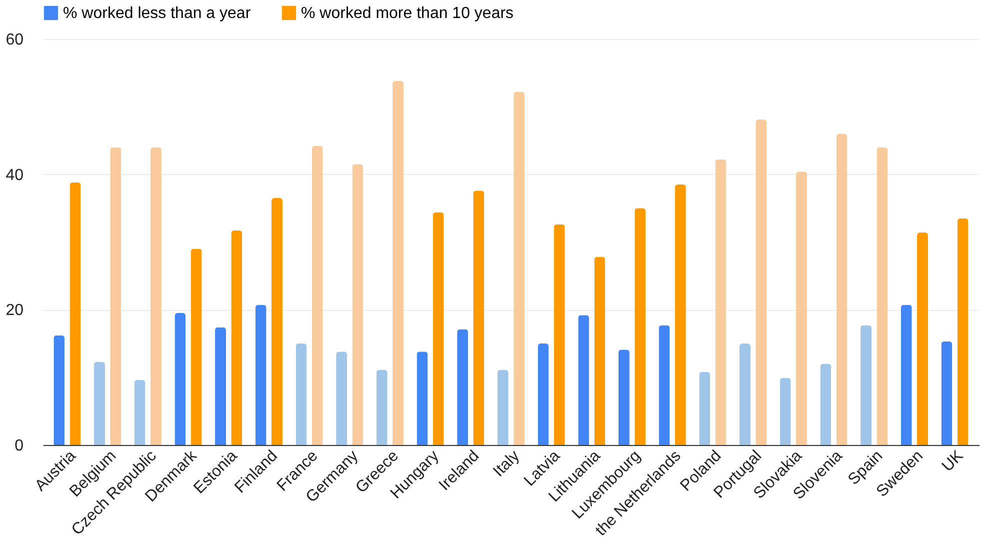 This screenshot has height=544, width=984. What do you see at coordinates (407, 13) in the screenshot?
I see `legend-label: % worked more than 10 years` at bounding box center [407, 13].